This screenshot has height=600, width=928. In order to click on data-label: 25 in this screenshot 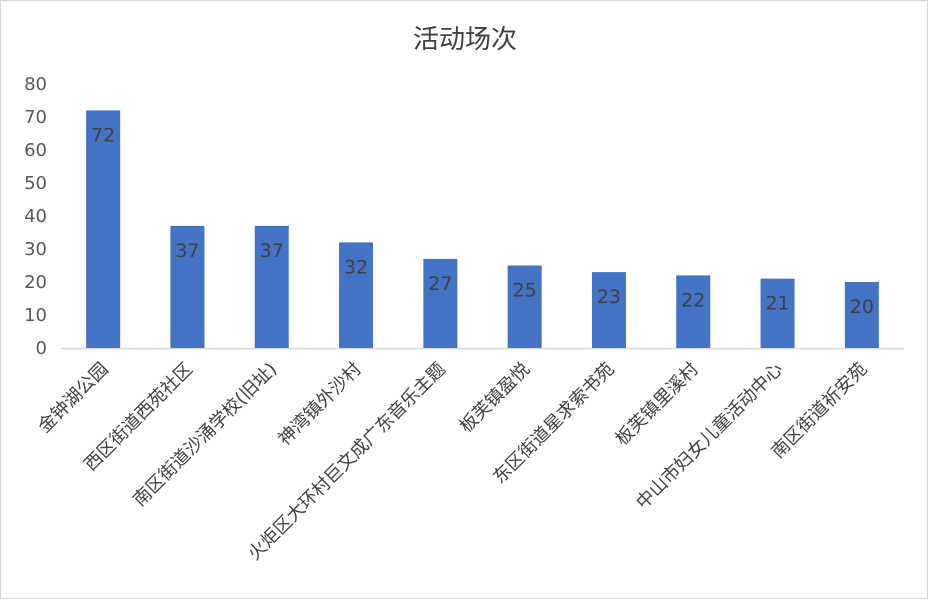, I will do `click(525, 291)`.